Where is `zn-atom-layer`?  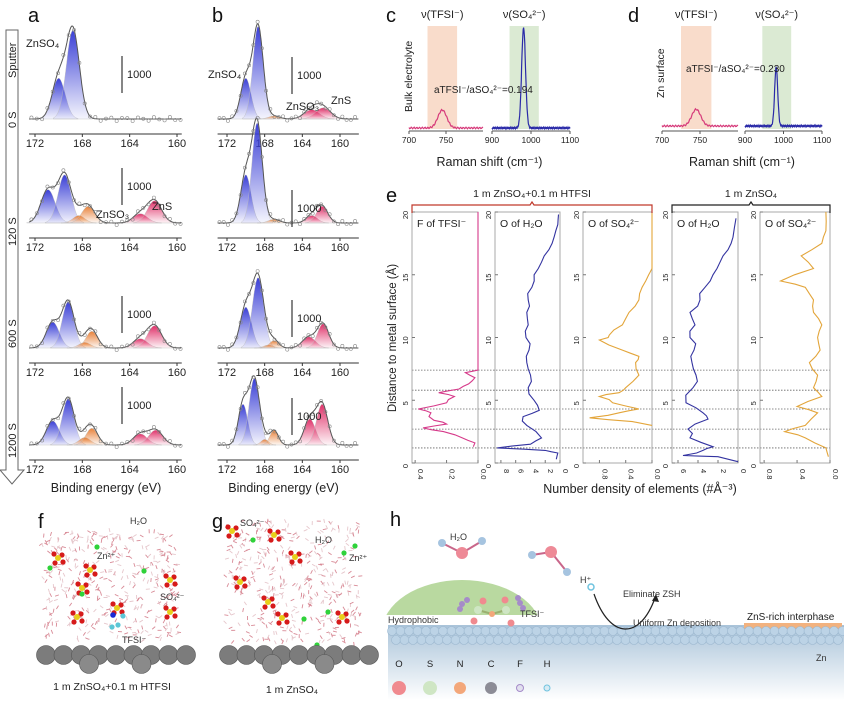 zn-atom-layer is located at coordinates (615, 635).